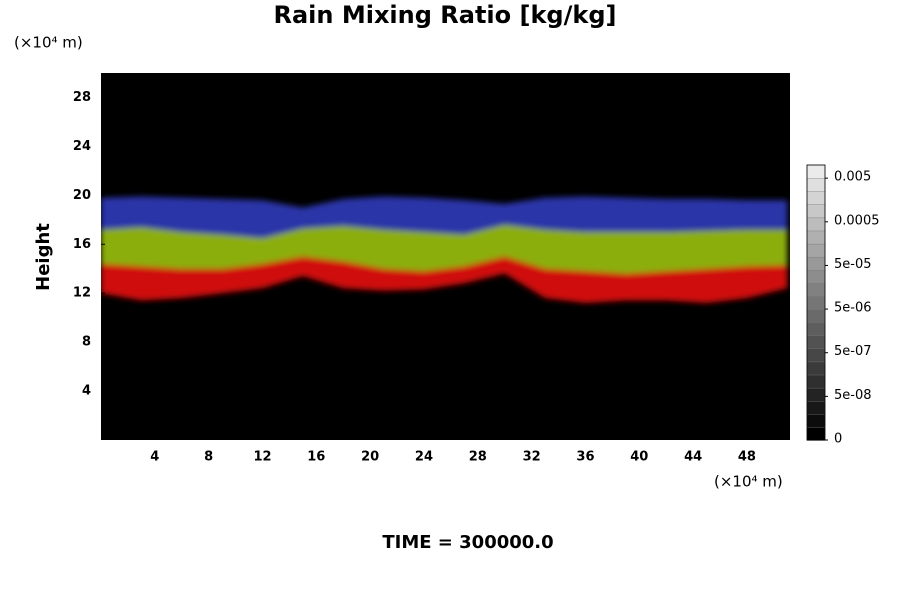 The width and height of the screenshot is (900, 600). Describe the element at coordinates (154, 457) in the screenshot. I see `x-tick-label: 4` at that location.